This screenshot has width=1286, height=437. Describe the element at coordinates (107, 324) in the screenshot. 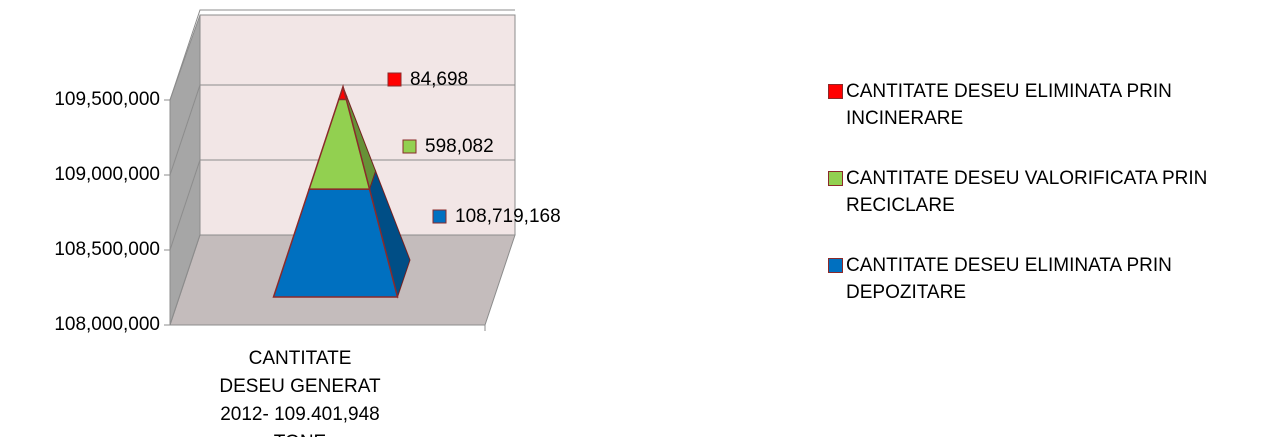

I see `y-tick-label: 108,000,000` at that location.